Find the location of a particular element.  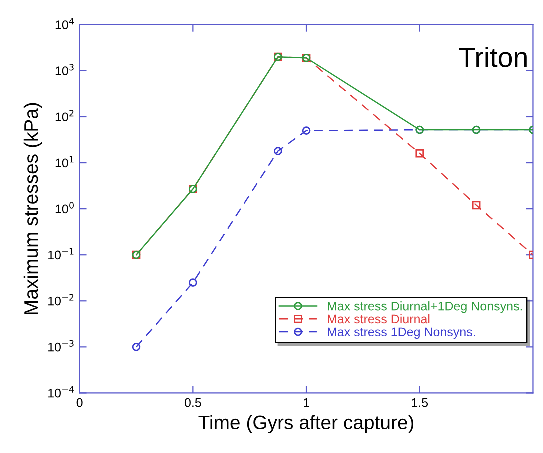

x-tick-label: 1 is located at coordinates (307, 403).